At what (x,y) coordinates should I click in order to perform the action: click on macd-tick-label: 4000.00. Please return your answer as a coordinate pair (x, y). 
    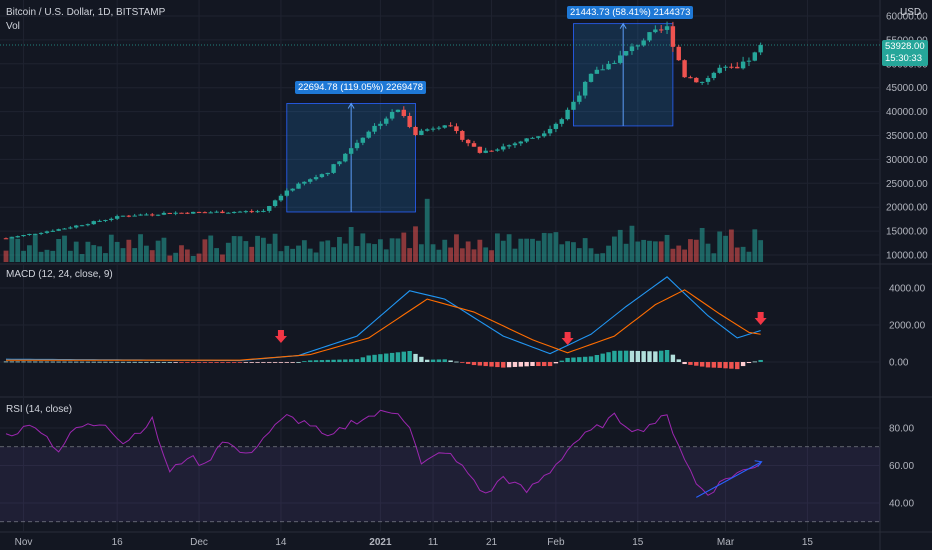
    Looking at the image, I should click on (907, 289).